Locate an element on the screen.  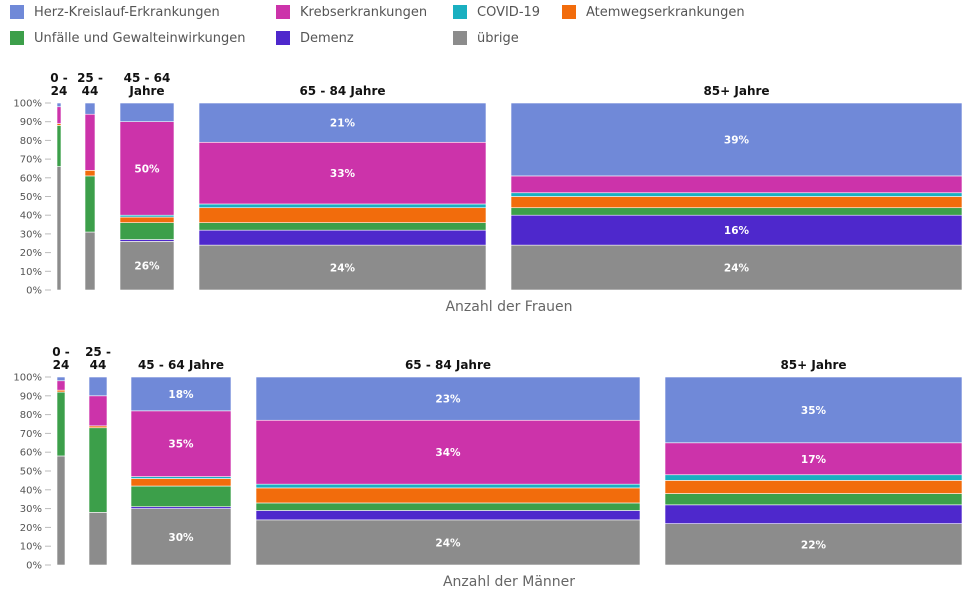
y-tick-label: 20% is located at coordinates (31, 528).